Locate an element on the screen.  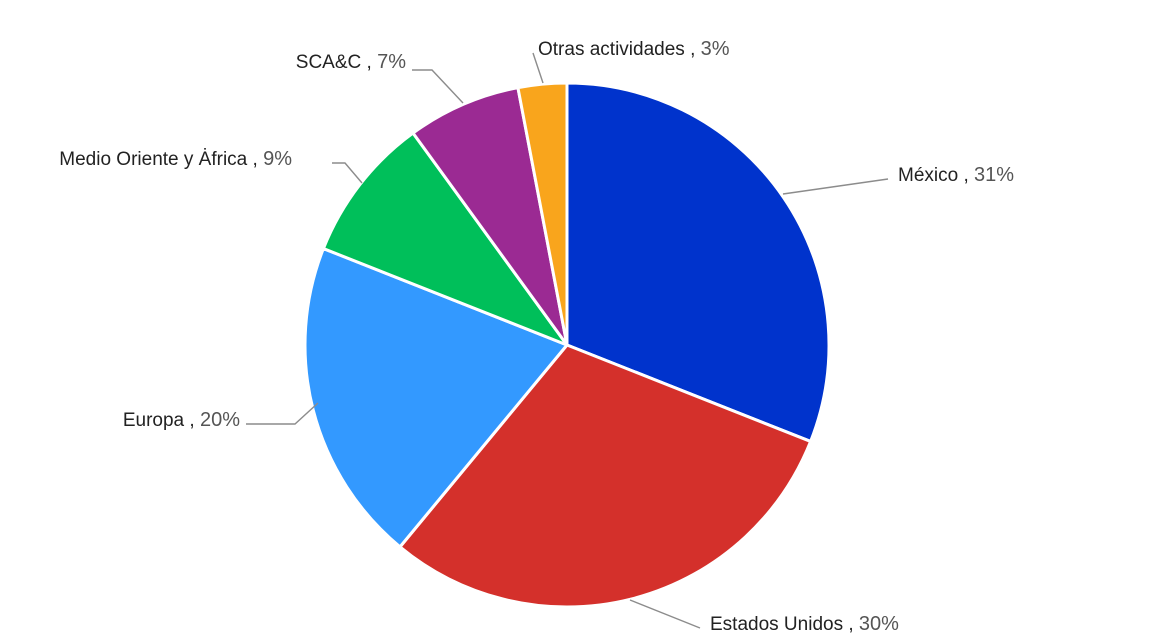
slice-label-name: SCA&C is located at coordinates (328, 62).